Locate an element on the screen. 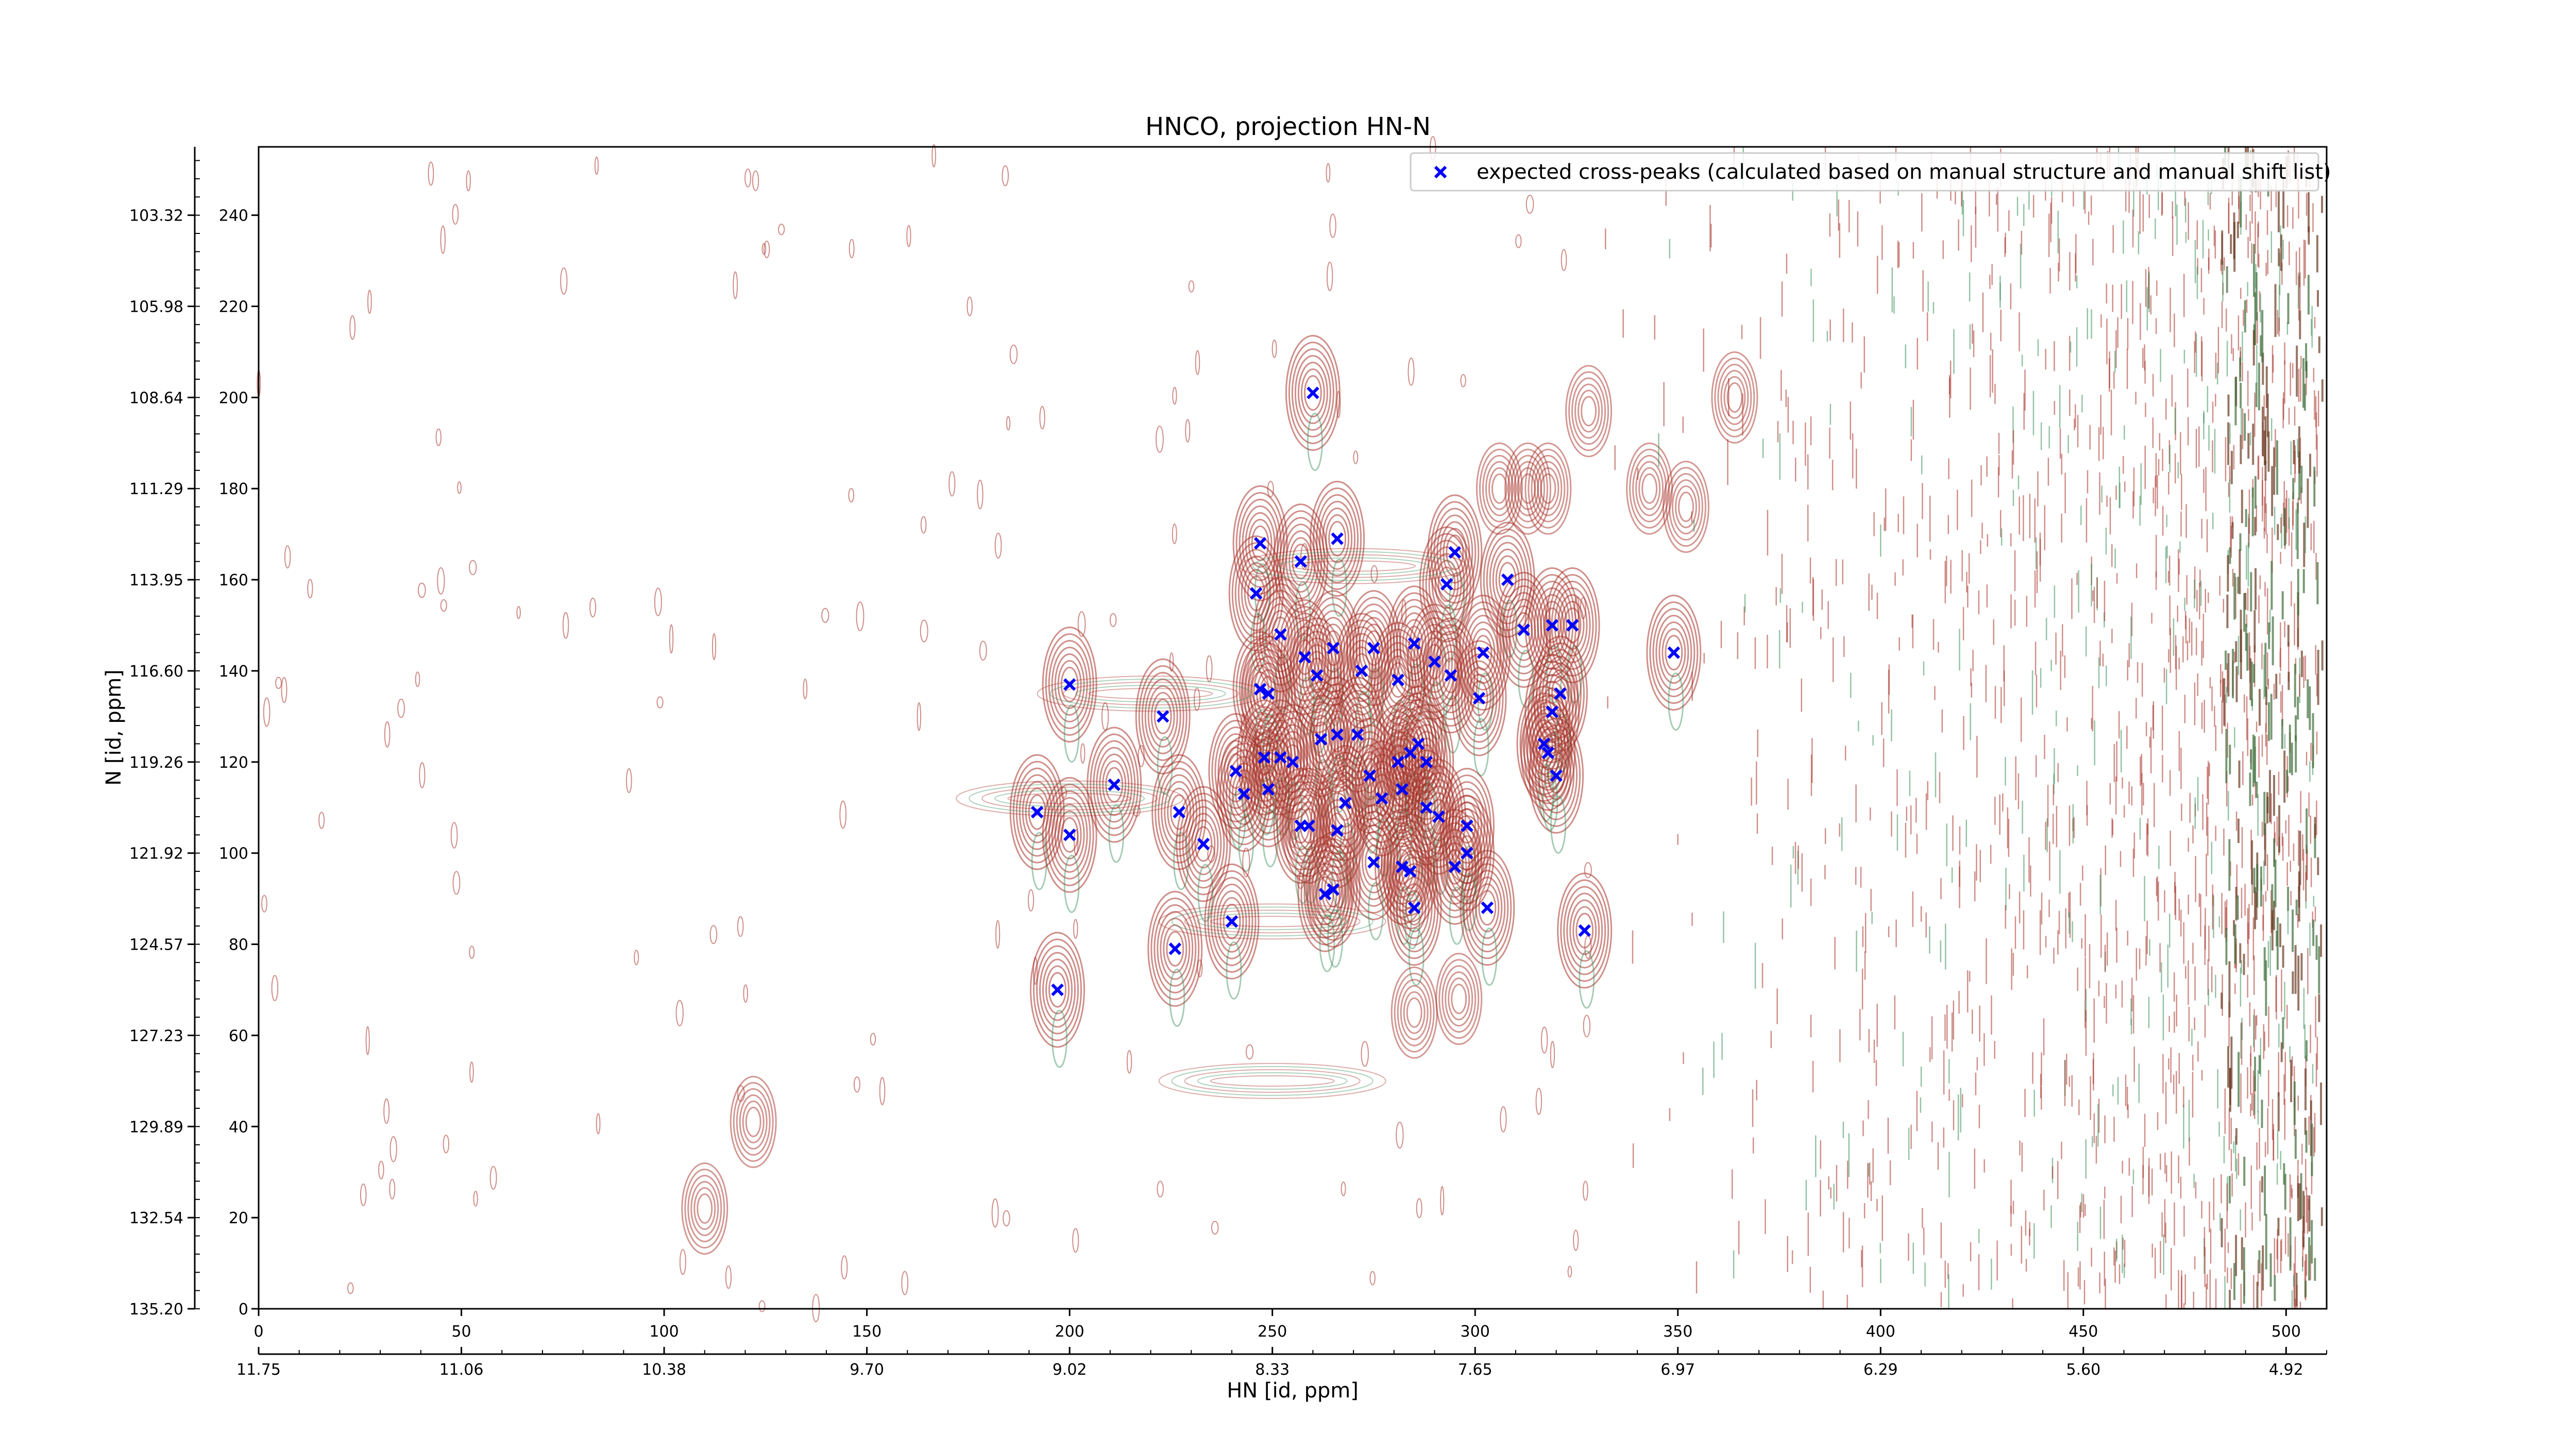 The height and width of the screenshot is (1451, 2576). x-ppm-tick-label: 11.75 is located at coordinates (258, 1370).